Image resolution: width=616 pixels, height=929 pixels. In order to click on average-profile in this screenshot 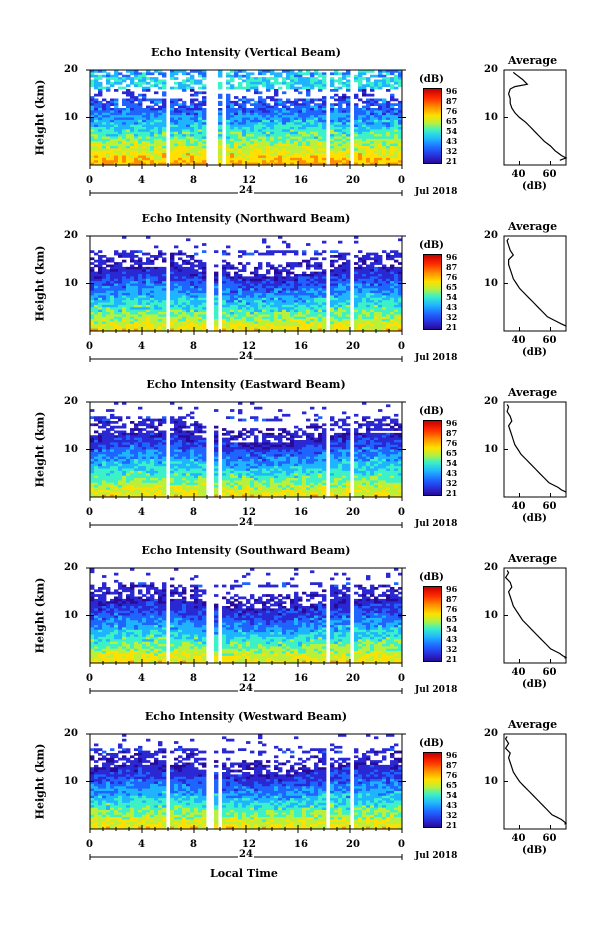, I will do `click(535, 283)`.